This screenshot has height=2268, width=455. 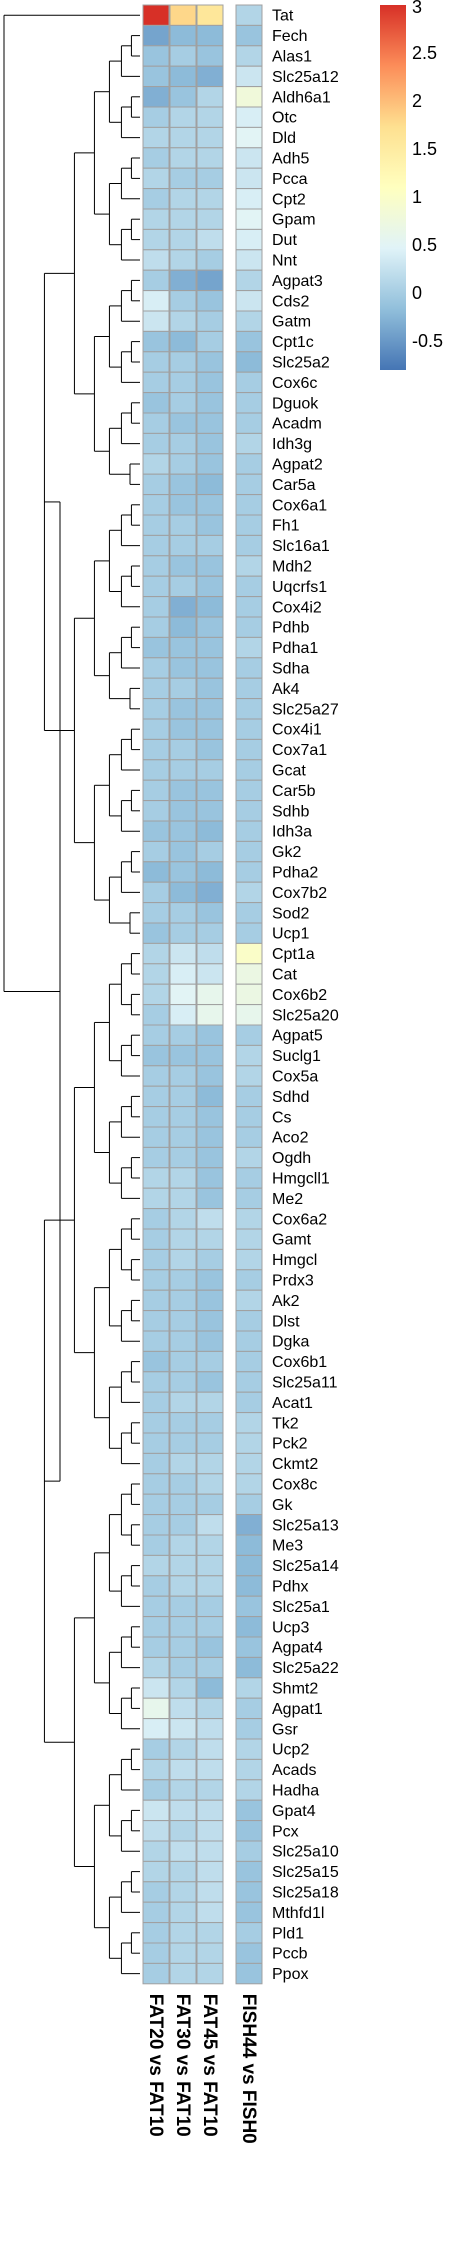 What do you see at coordinates (305, 1566) in the screenshot?
I see `row-label: Slc25a14` at bounding box center [305, 1566].